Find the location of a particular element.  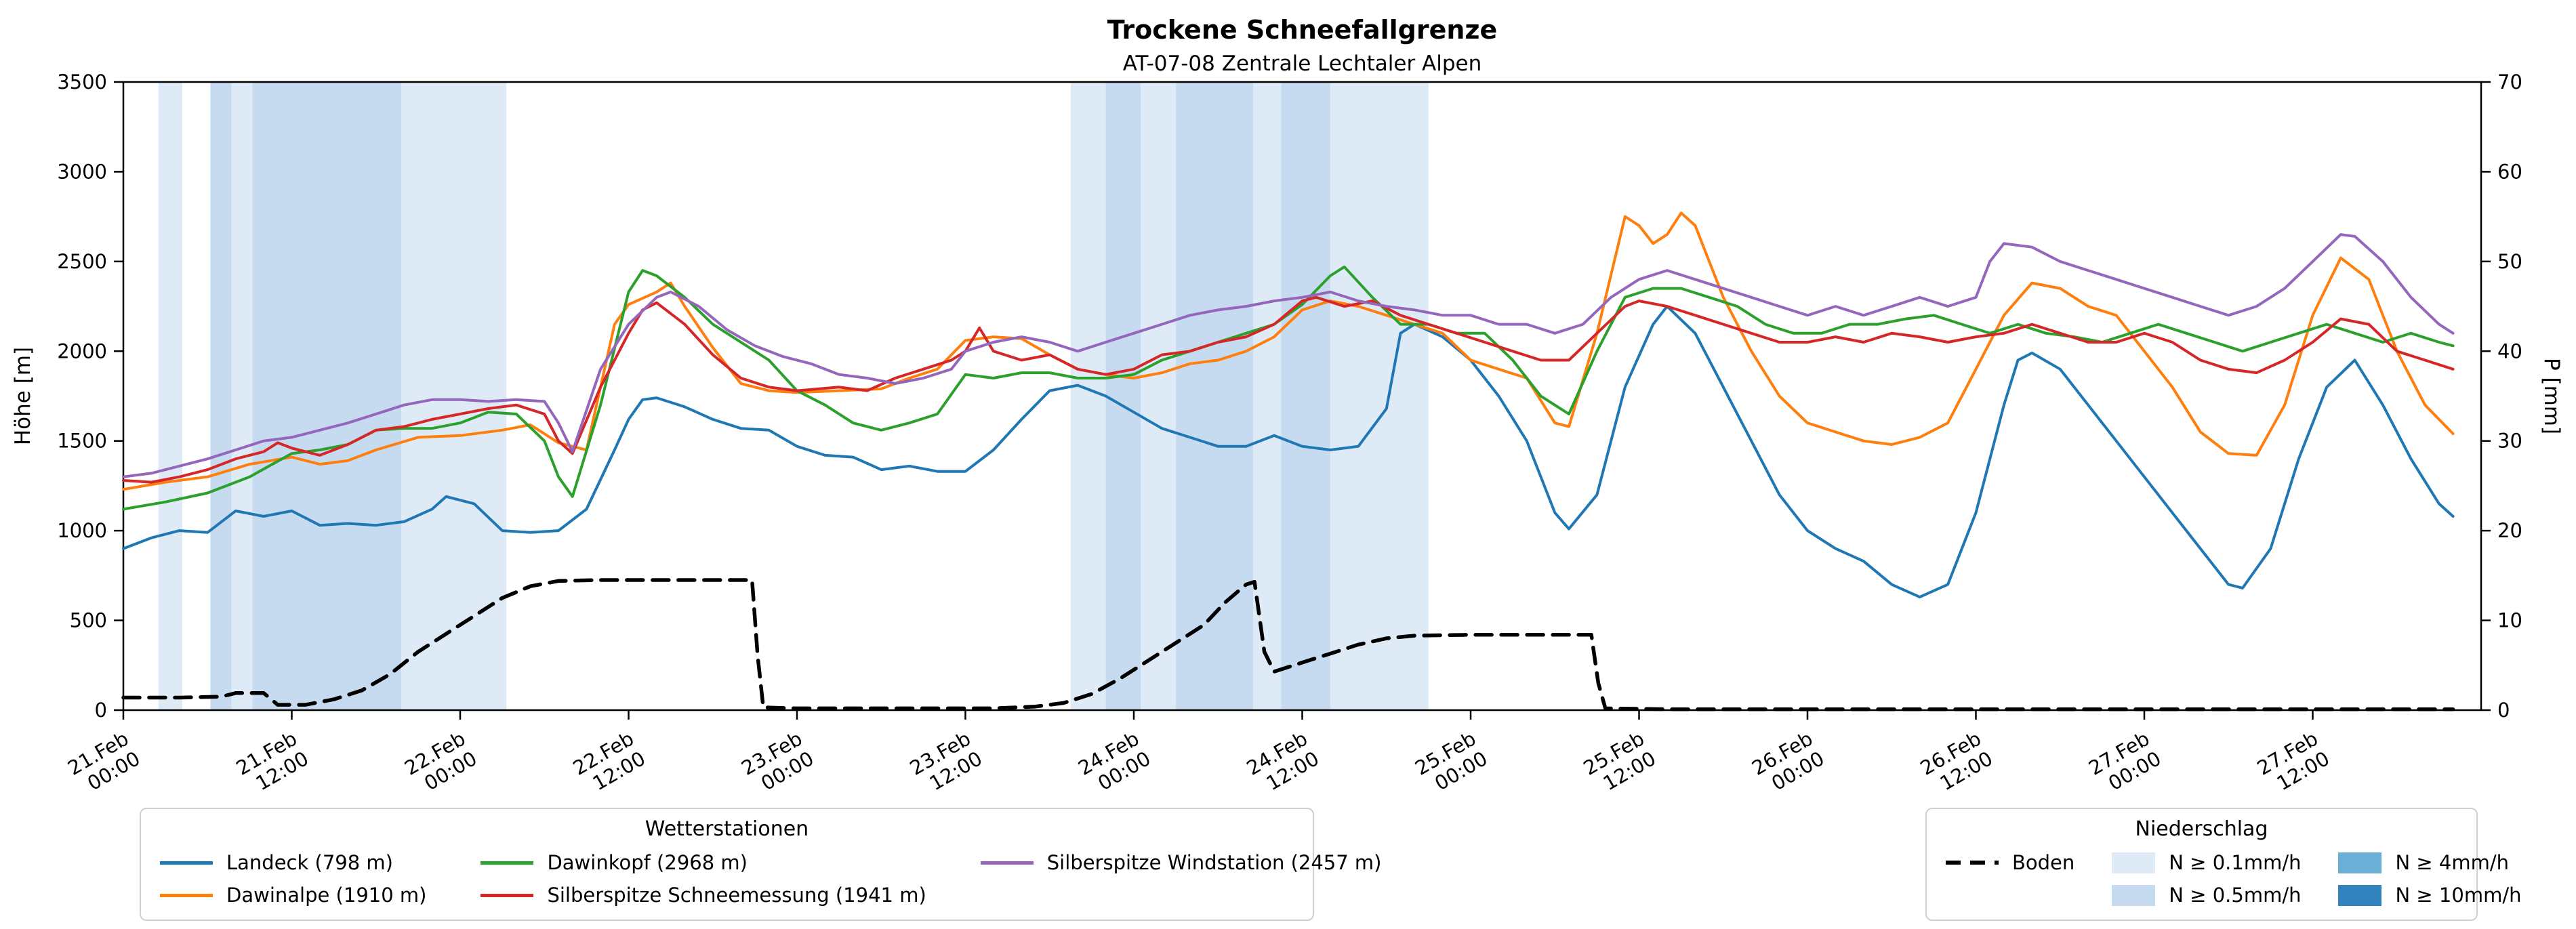

x-tick-label: 27.Feb00:00 is located at coordinates (2125, 763).